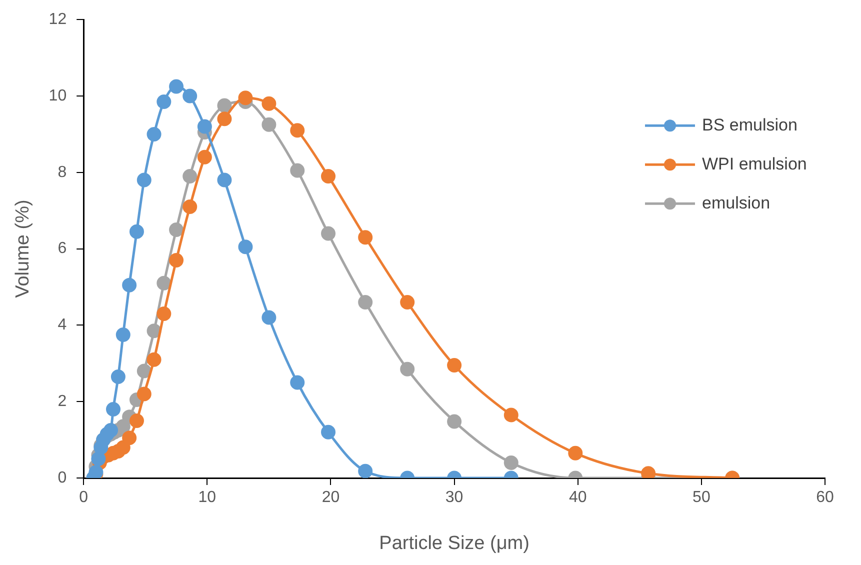 This screenshot has width=861, height=565. Describe the element at coordinates (207, 497) in the screenshot. I see `x-tick-label: 10` at that location.